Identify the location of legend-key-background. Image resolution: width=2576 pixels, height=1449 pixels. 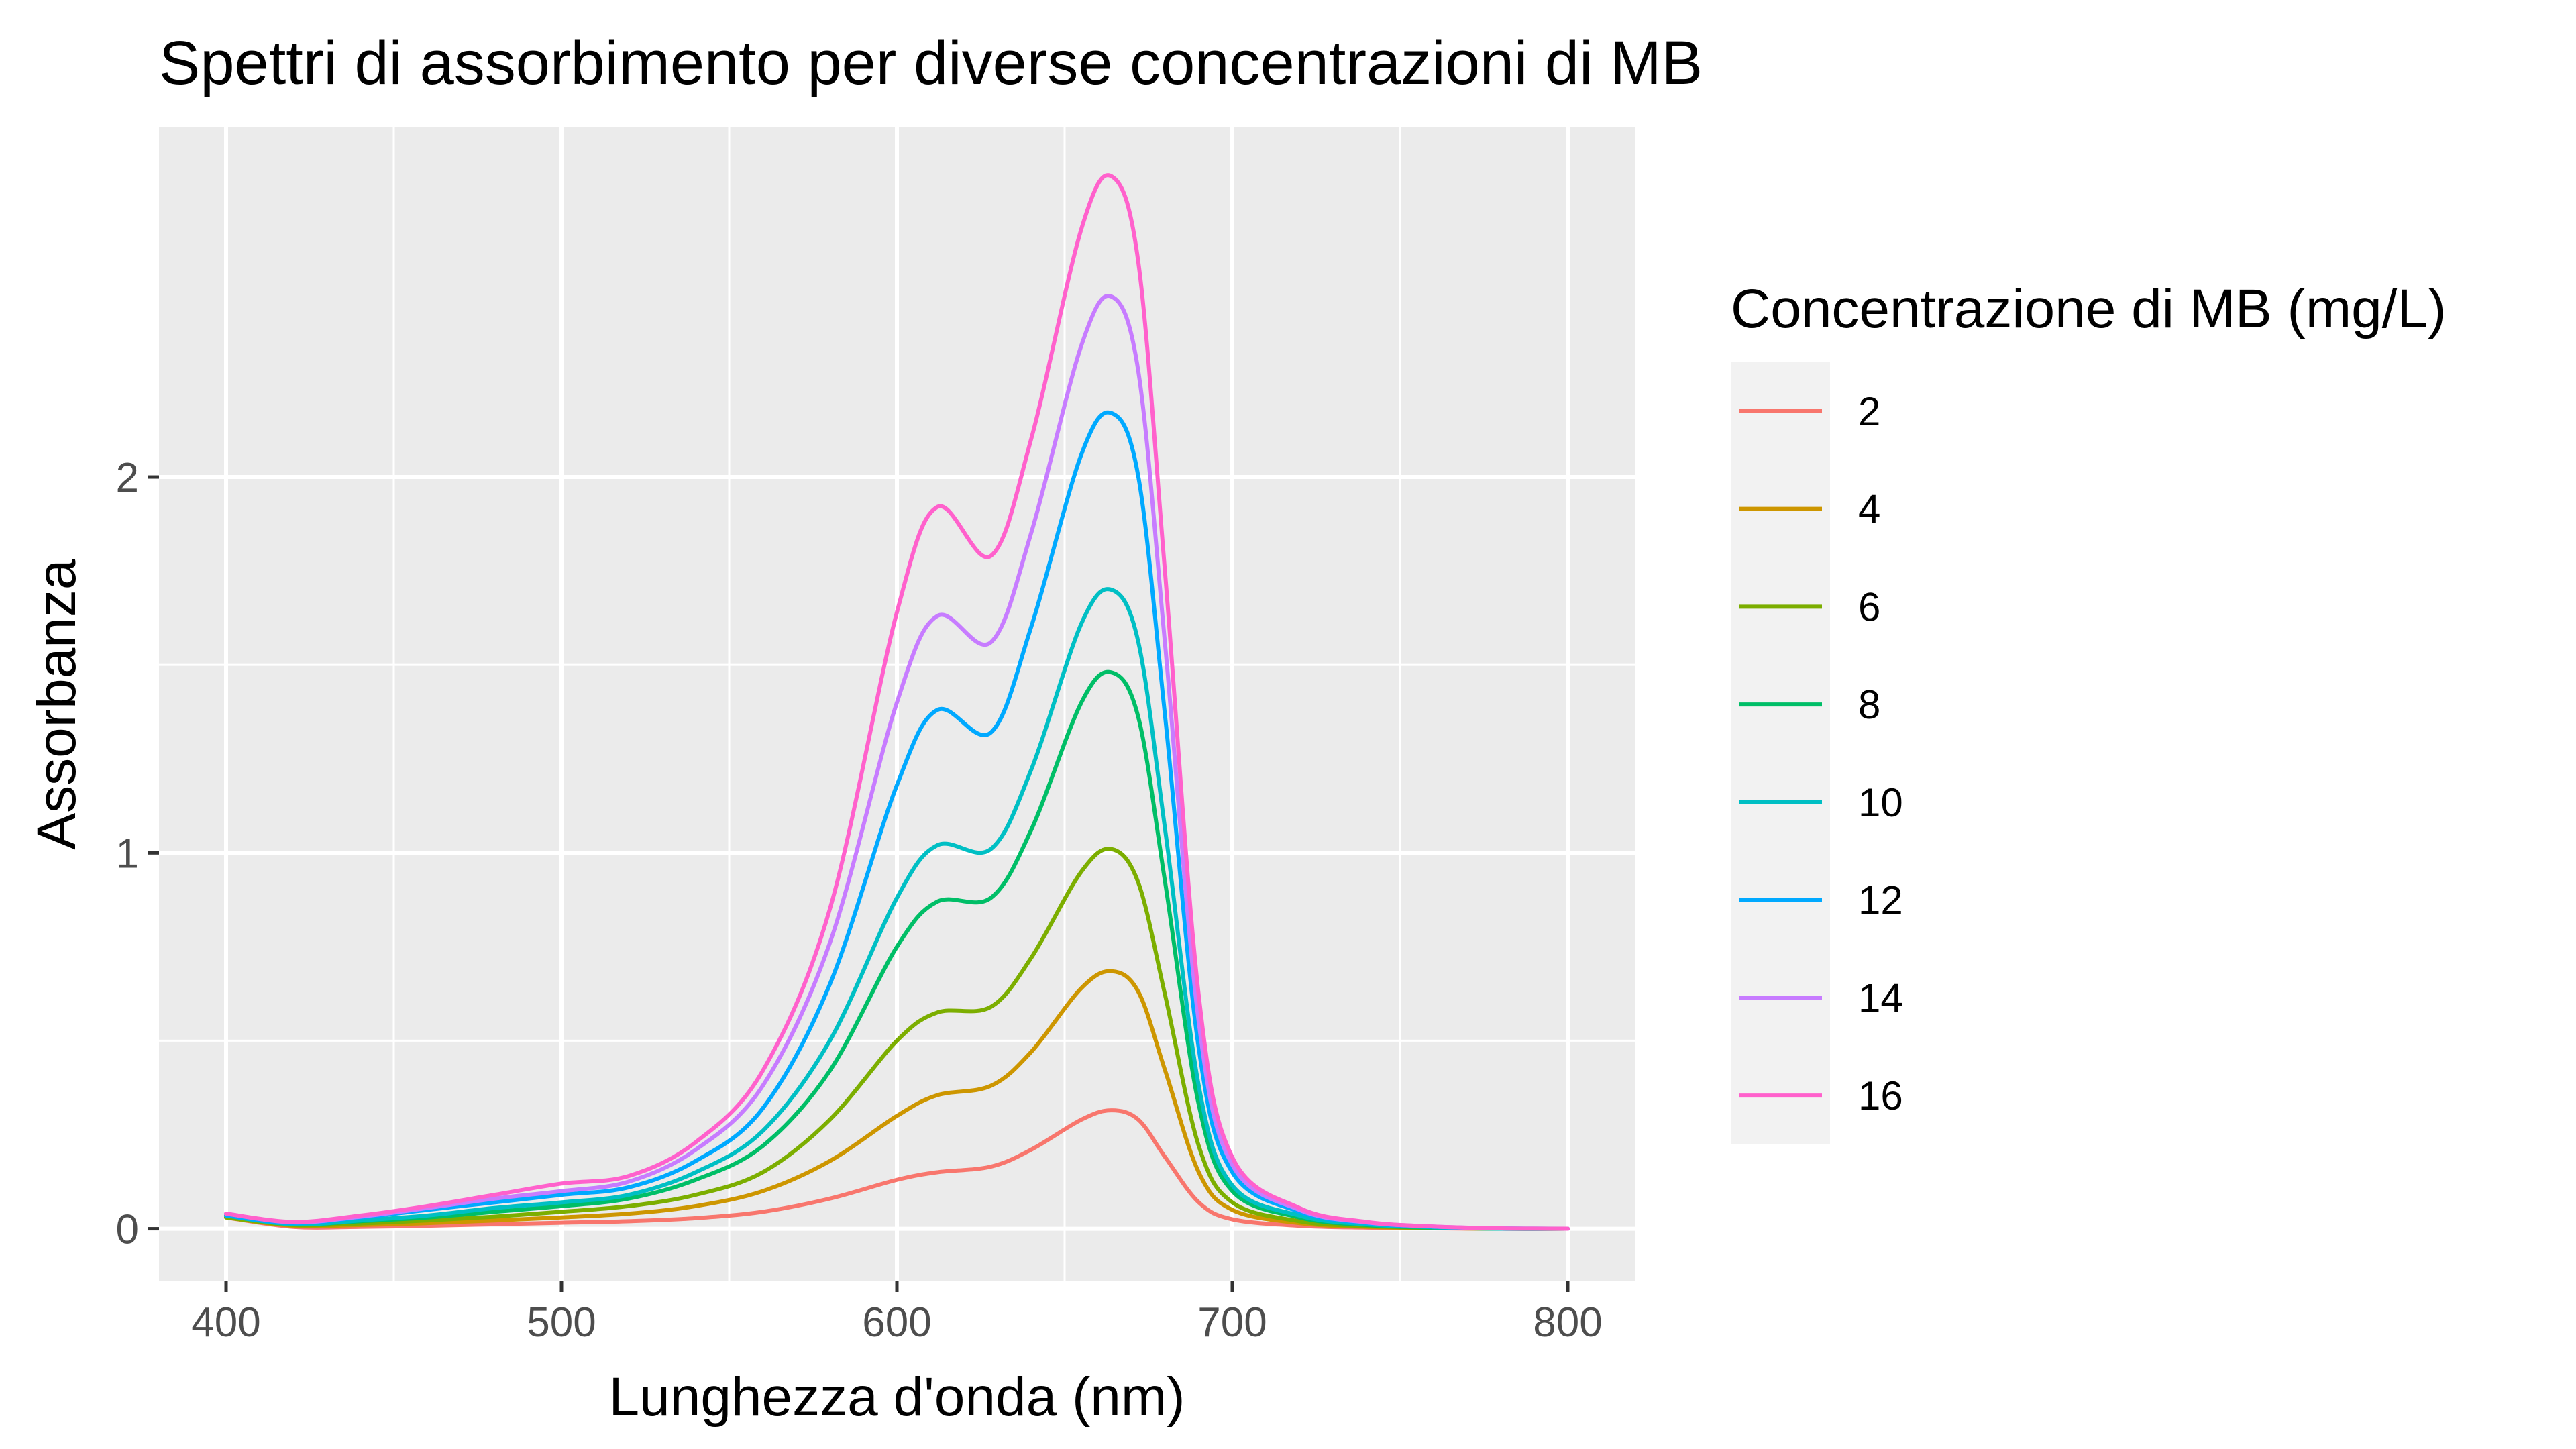
(1780, 753).